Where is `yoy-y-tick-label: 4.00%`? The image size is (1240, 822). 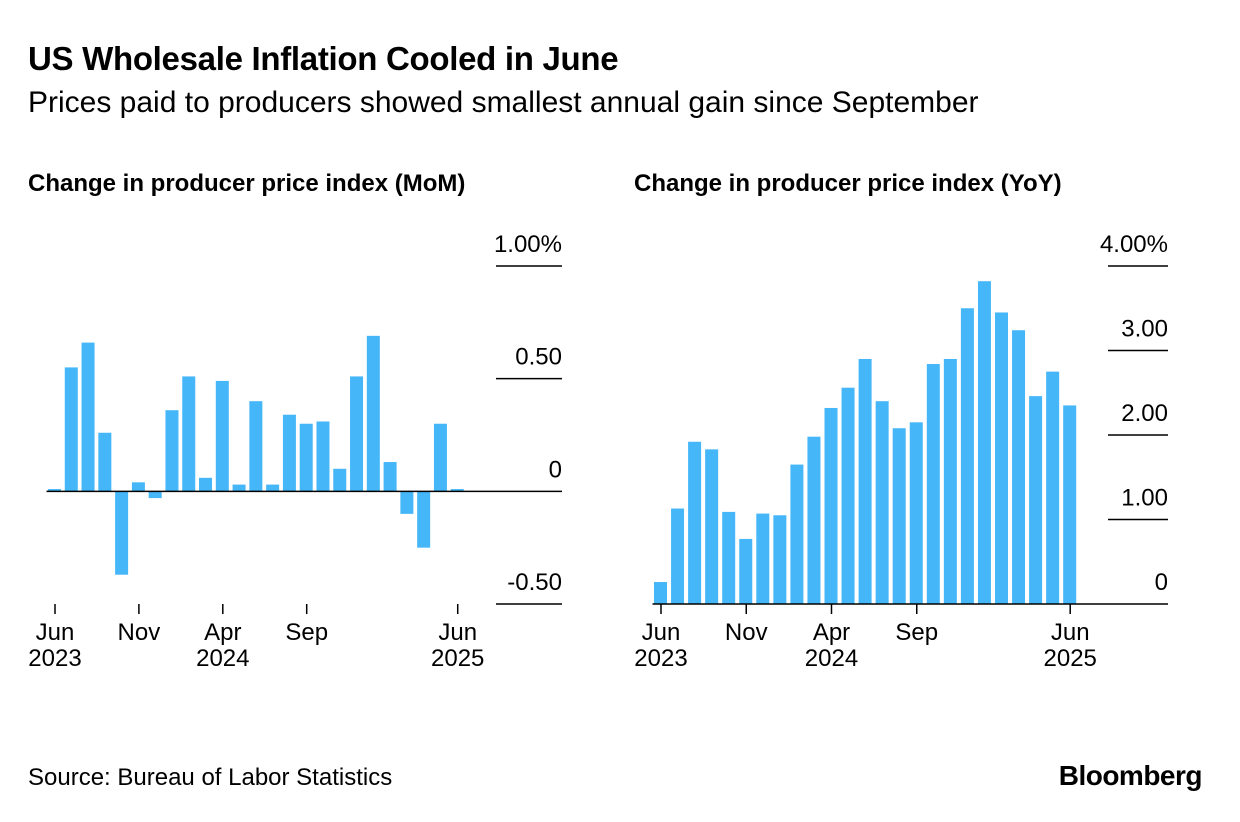
yoy-y-tick-label: 4.00% is located at coordinates (1134, 244).